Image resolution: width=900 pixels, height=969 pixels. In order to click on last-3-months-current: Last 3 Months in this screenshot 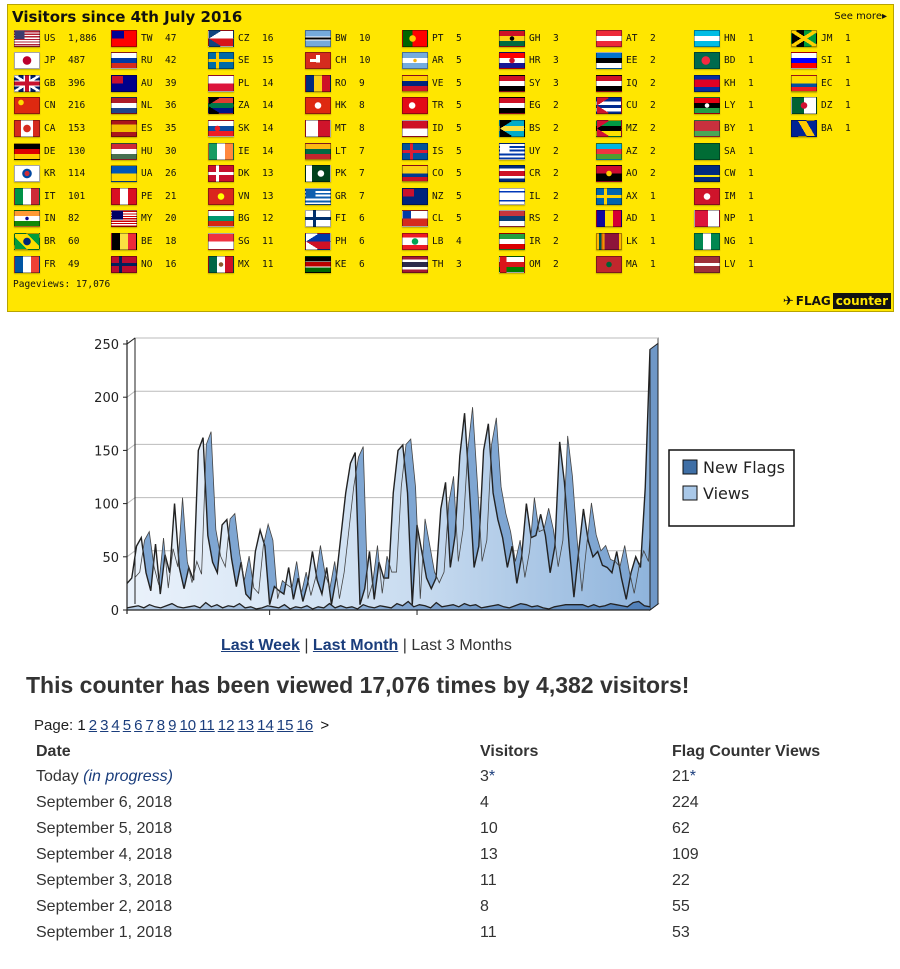, I will do `click(461, 645)`.